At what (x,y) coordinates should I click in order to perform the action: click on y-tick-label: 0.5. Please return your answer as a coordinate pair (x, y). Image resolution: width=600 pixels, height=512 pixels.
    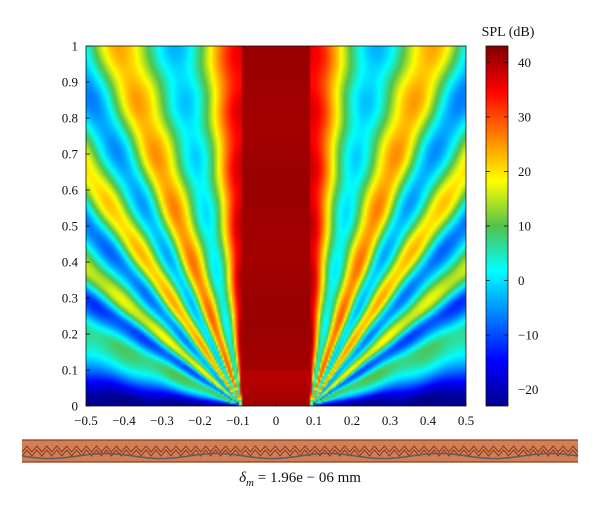
    Looking at the image, I should click on (70, 226).